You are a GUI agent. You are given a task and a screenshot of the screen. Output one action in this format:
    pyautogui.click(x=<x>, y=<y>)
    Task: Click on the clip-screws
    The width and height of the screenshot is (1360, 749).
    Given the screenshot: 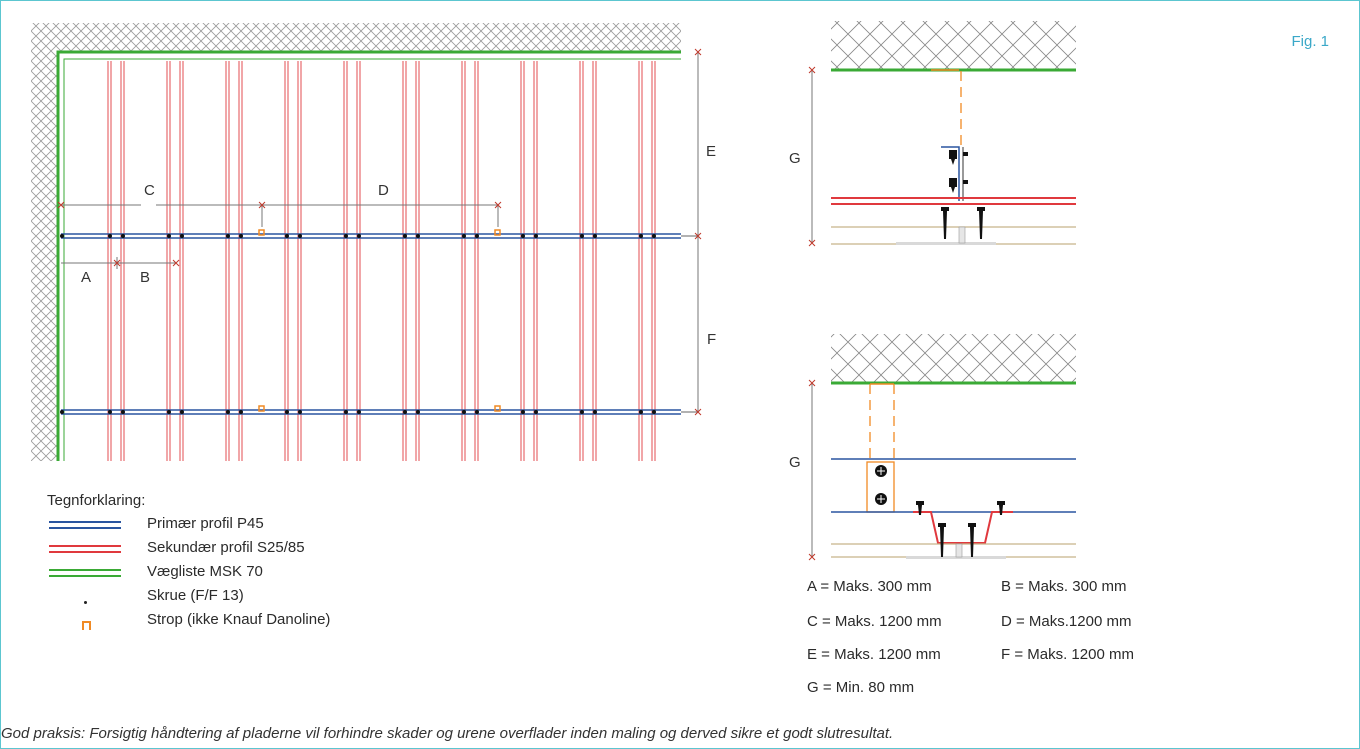 What is the action you would take?
    pyautogui.click(x=960, y=508)
    